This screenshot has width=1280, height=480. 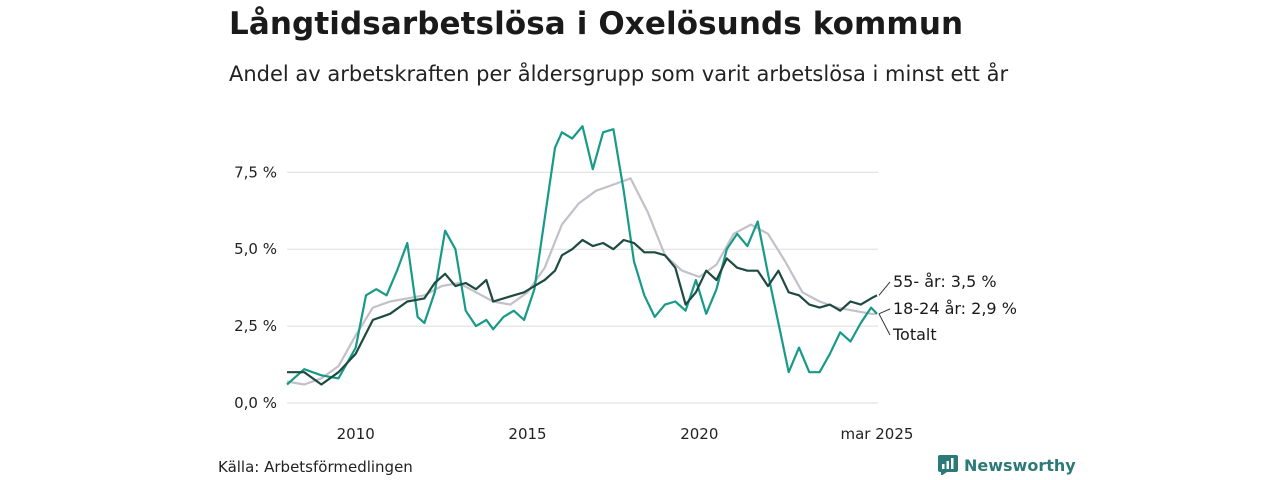 I want to click on x-tick-label: 2010, so click(x=356, y=434).